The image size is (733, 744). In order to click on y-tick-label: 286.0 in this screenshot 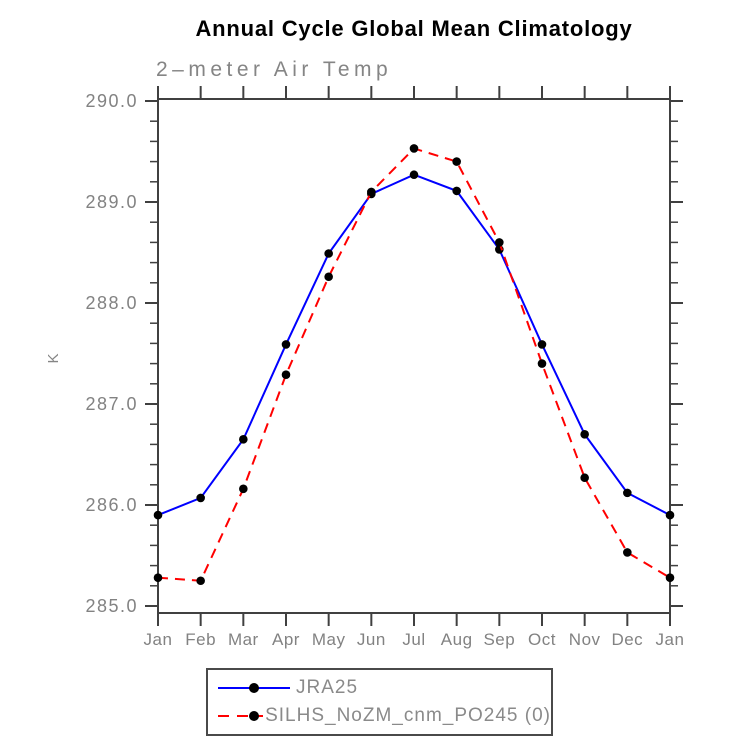, I will do `click(111, 505)`.